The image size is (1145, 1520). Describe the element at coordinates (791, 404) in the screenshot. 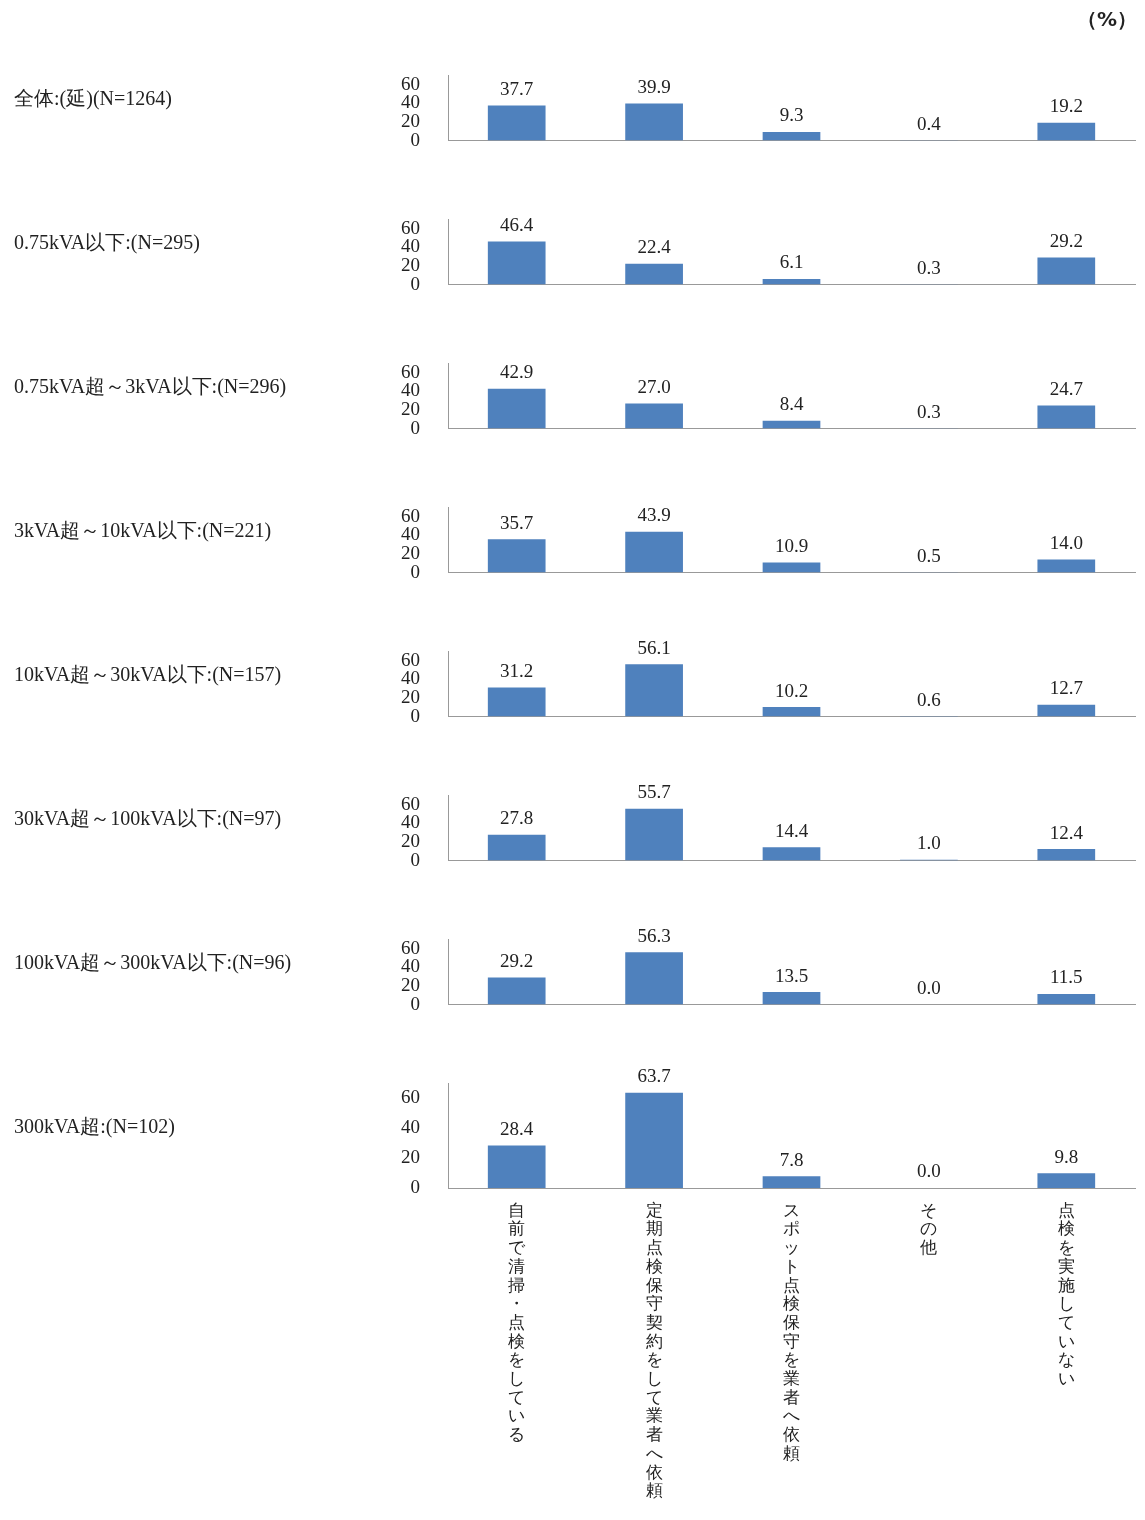

I see `data-label: 8.4` at that location.